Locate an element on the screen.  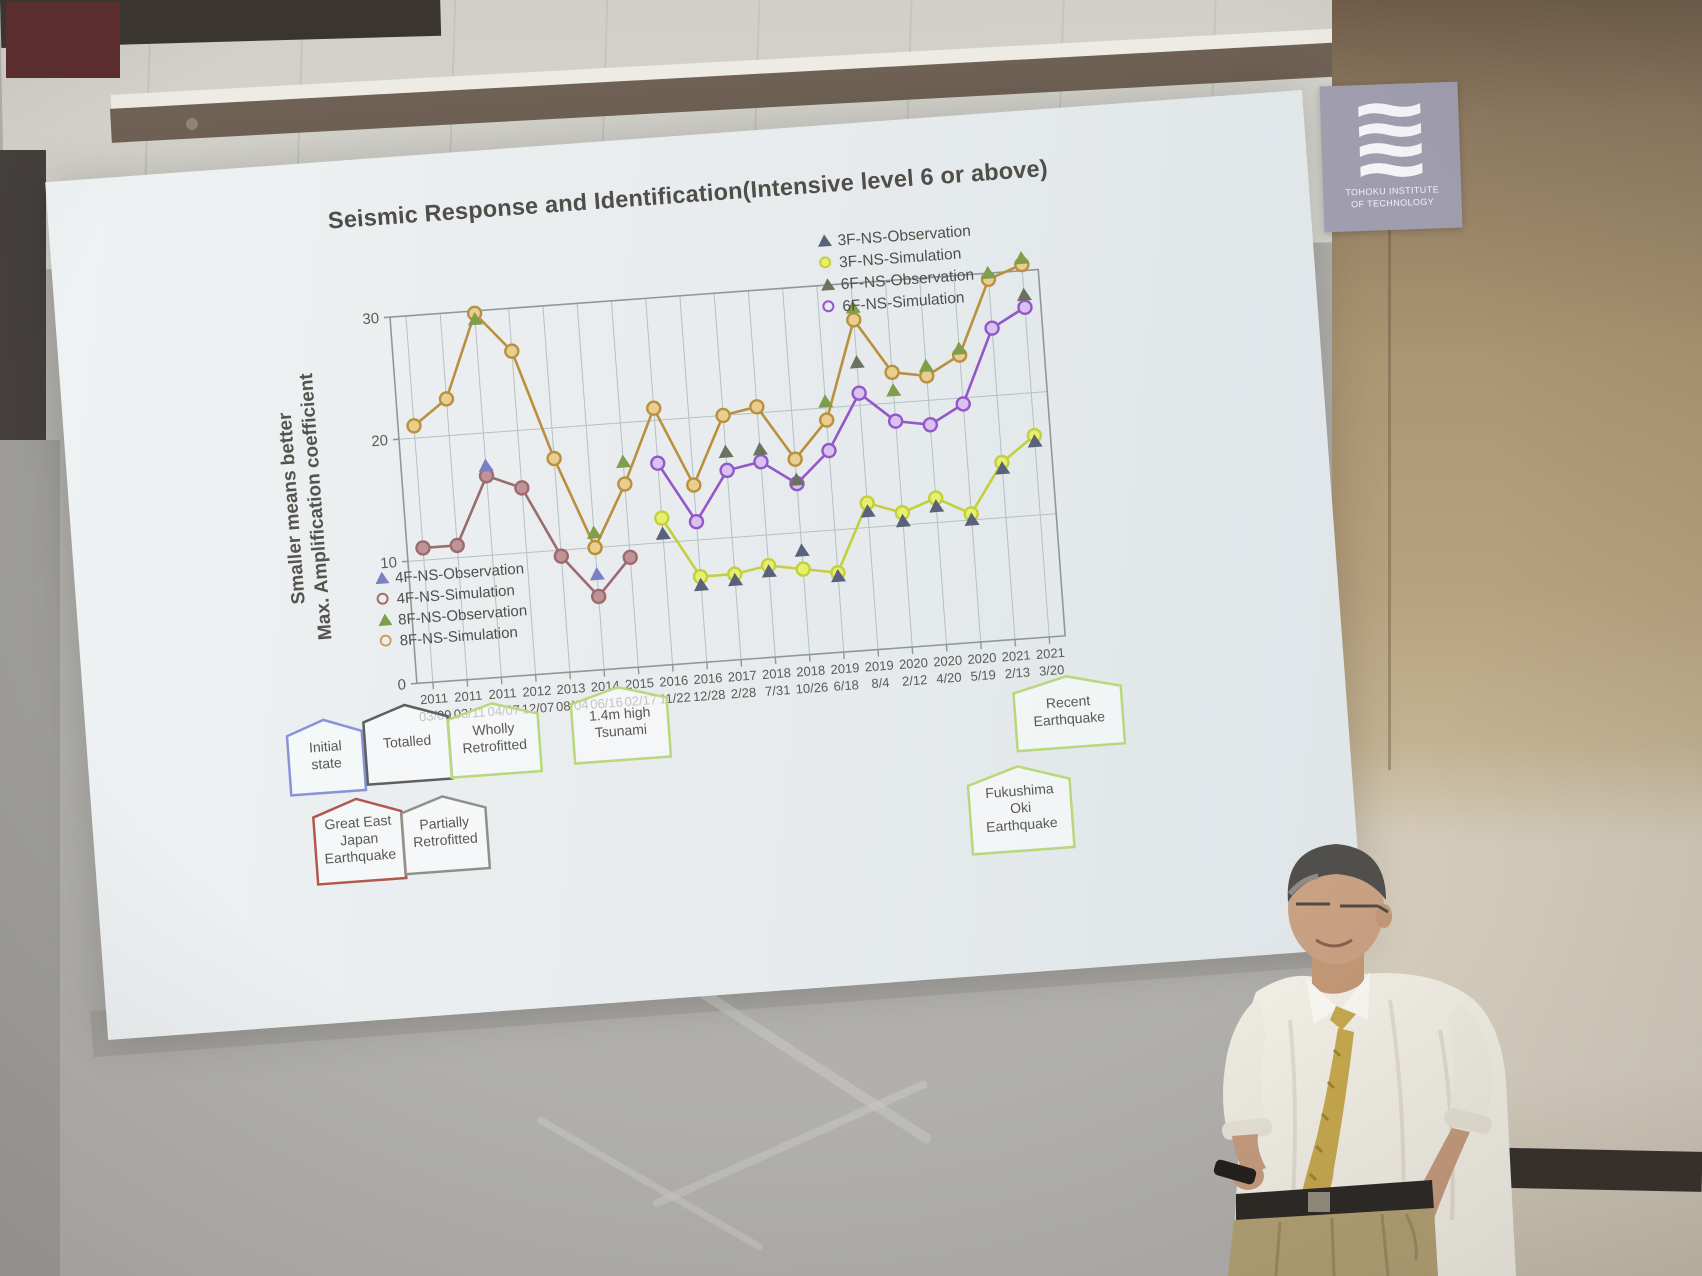
callout-wholly-retrofitted: Wholly Retrofitted is located at coordinates (494, 739).